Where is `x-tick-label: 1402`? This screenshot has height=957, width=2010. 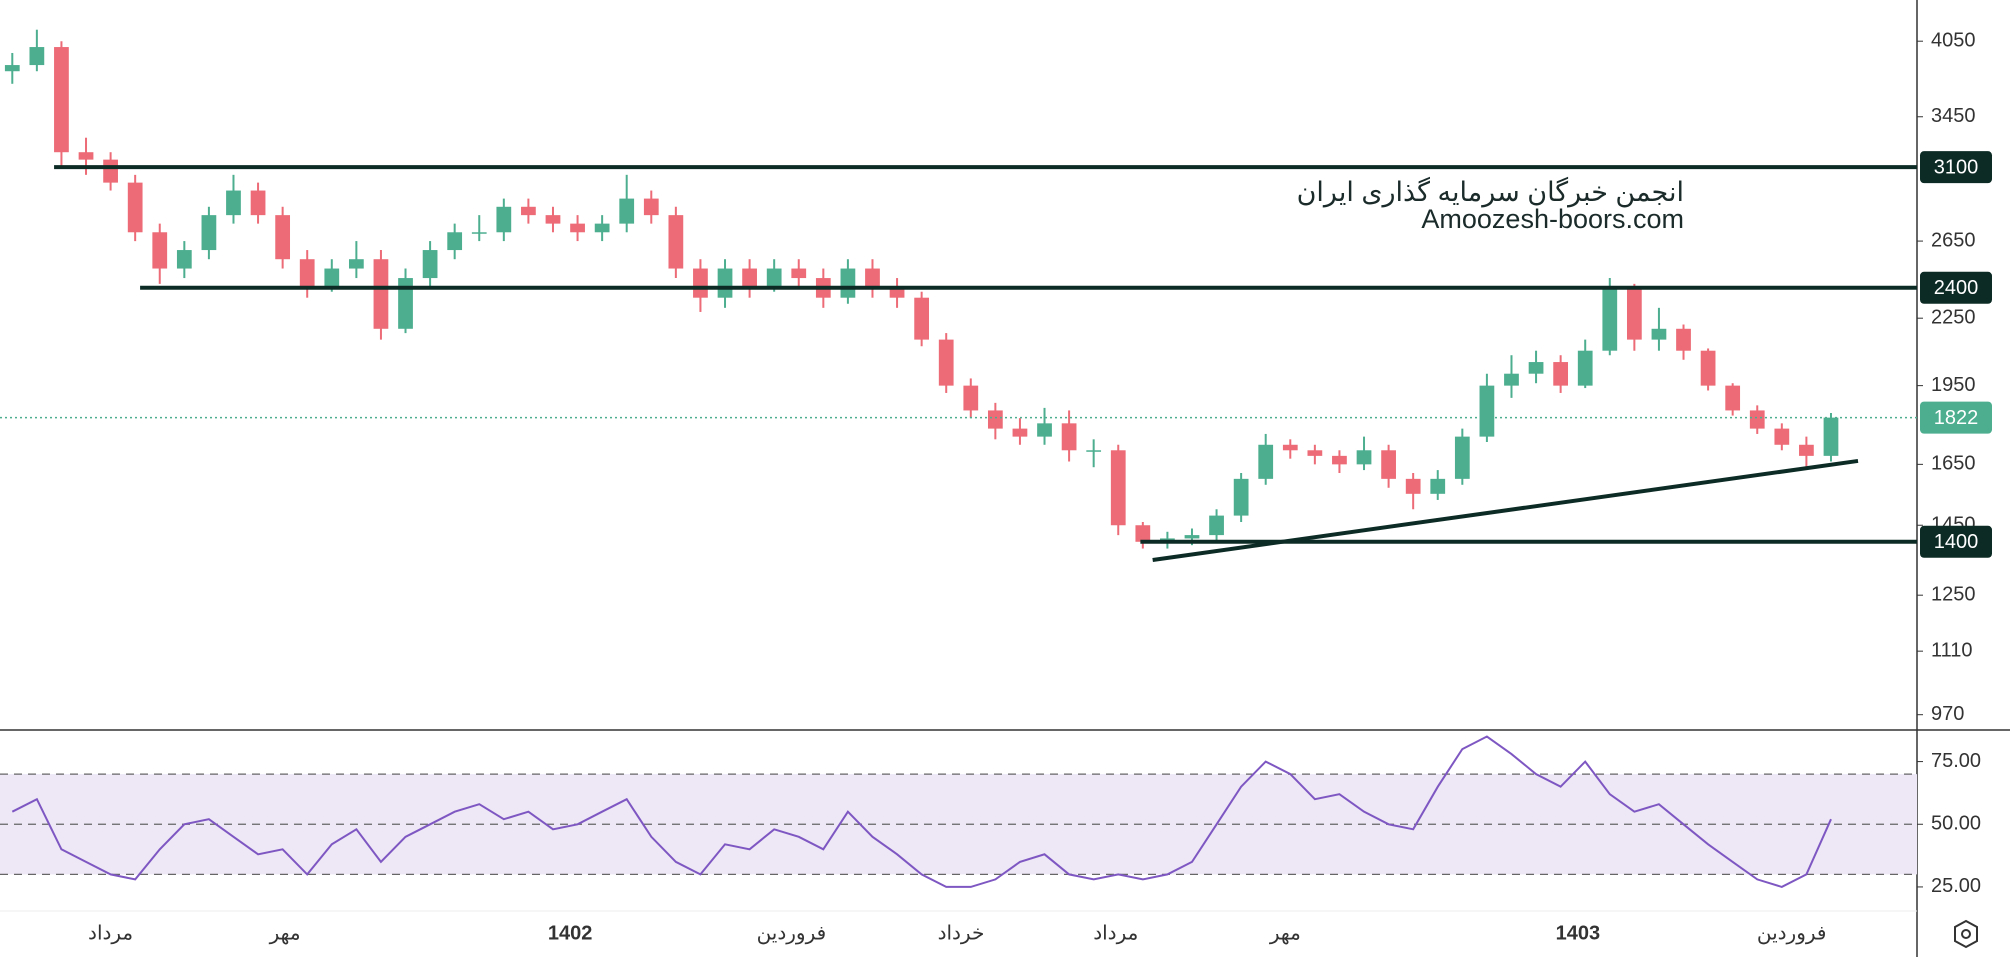 x-tick-label: 1402 is located at coordinates (570, 933).